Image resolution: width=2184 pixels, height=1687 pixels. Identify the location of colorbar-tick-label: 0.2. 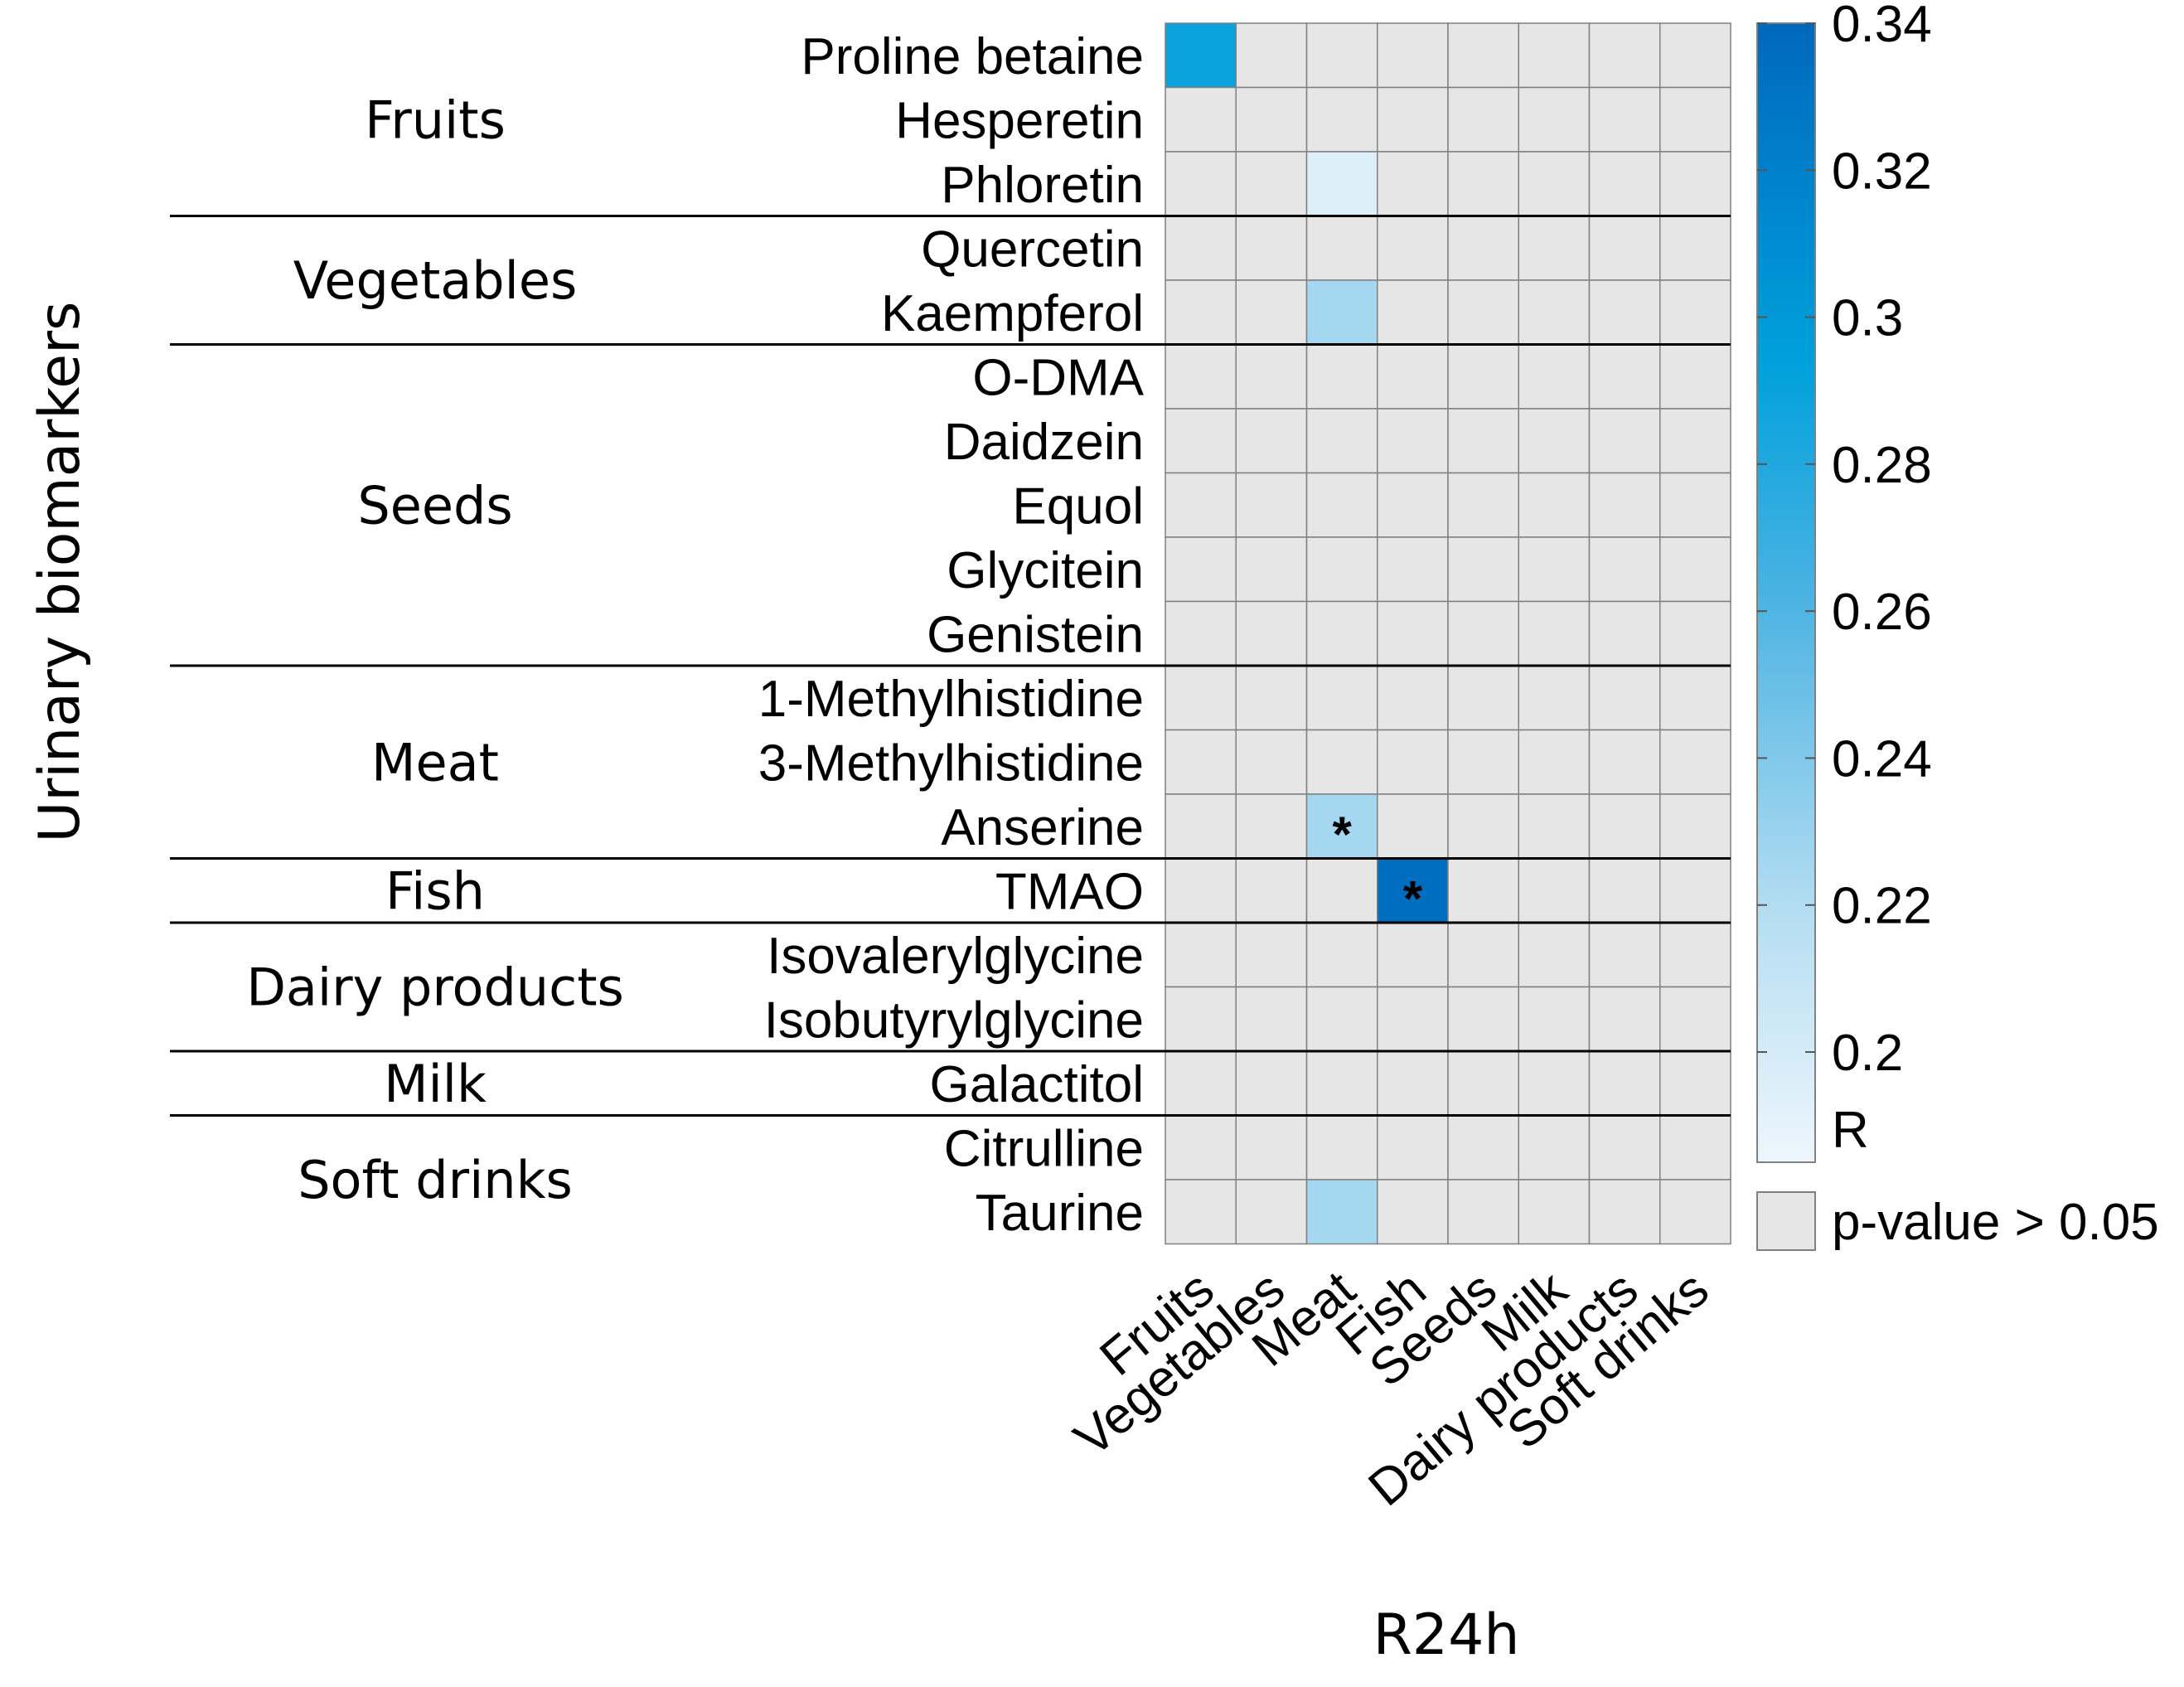
(1867, 1053).